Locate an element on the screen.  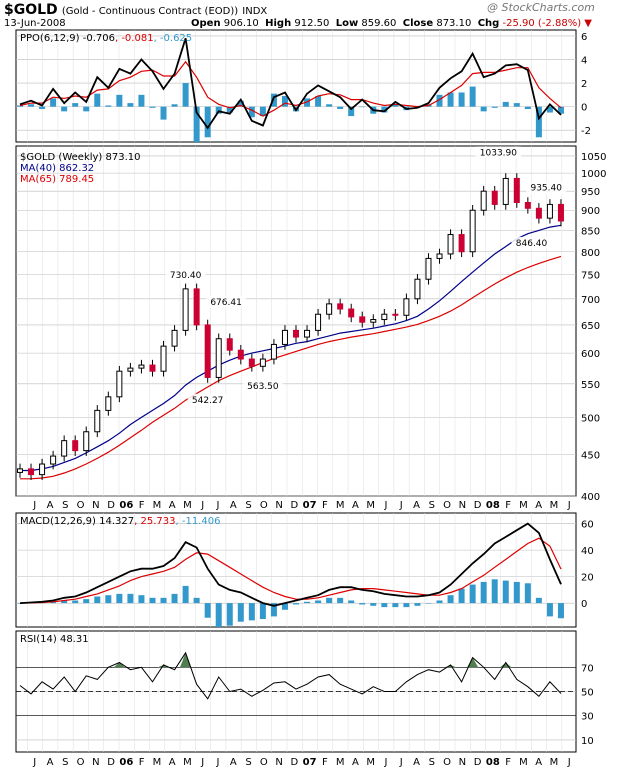
x-tick-label: 06 is located at coordinates (126, 762).